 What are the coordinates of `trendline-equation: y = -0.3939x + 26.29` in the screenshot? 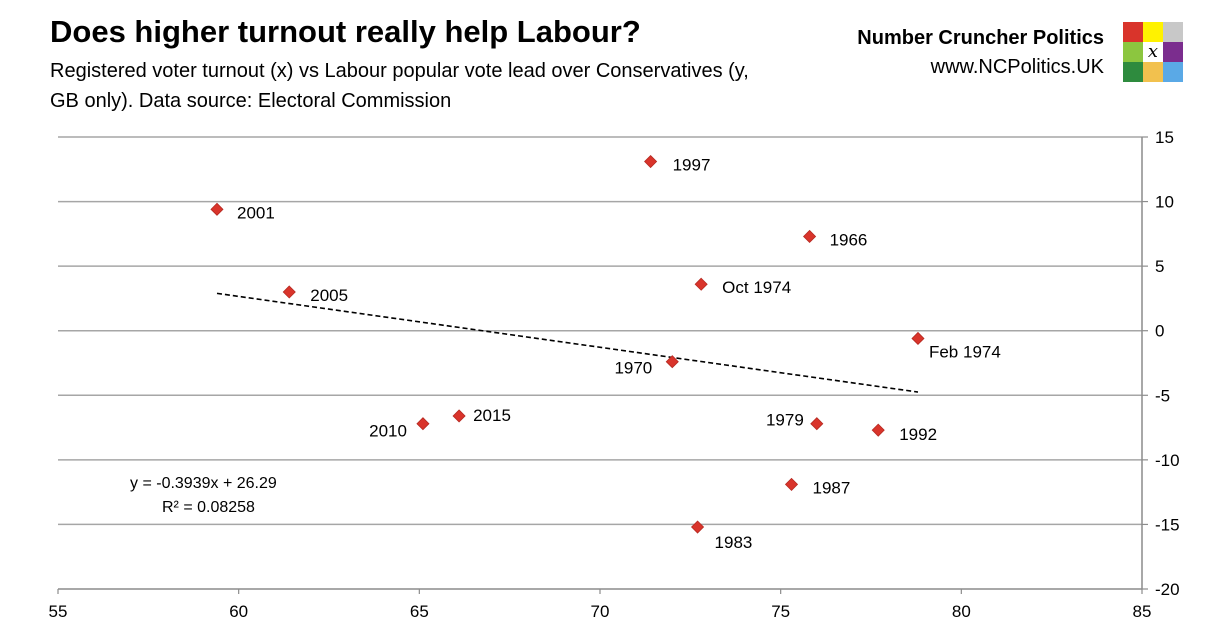 It's located at (203, 483).